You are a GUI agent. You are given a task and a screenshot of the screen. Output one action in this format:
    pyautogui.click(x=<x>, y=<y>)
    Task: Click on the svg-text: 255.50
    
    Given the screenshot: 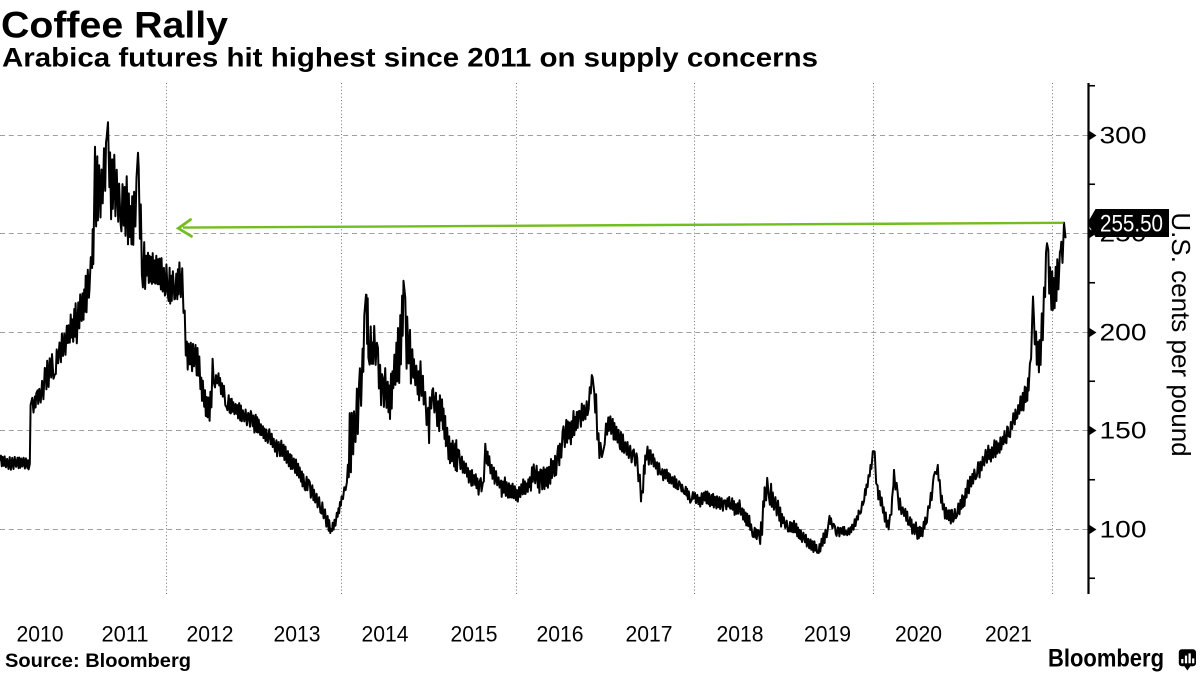 What is the action you would take?
    pyautogui.click(x=1131, y=224)
    